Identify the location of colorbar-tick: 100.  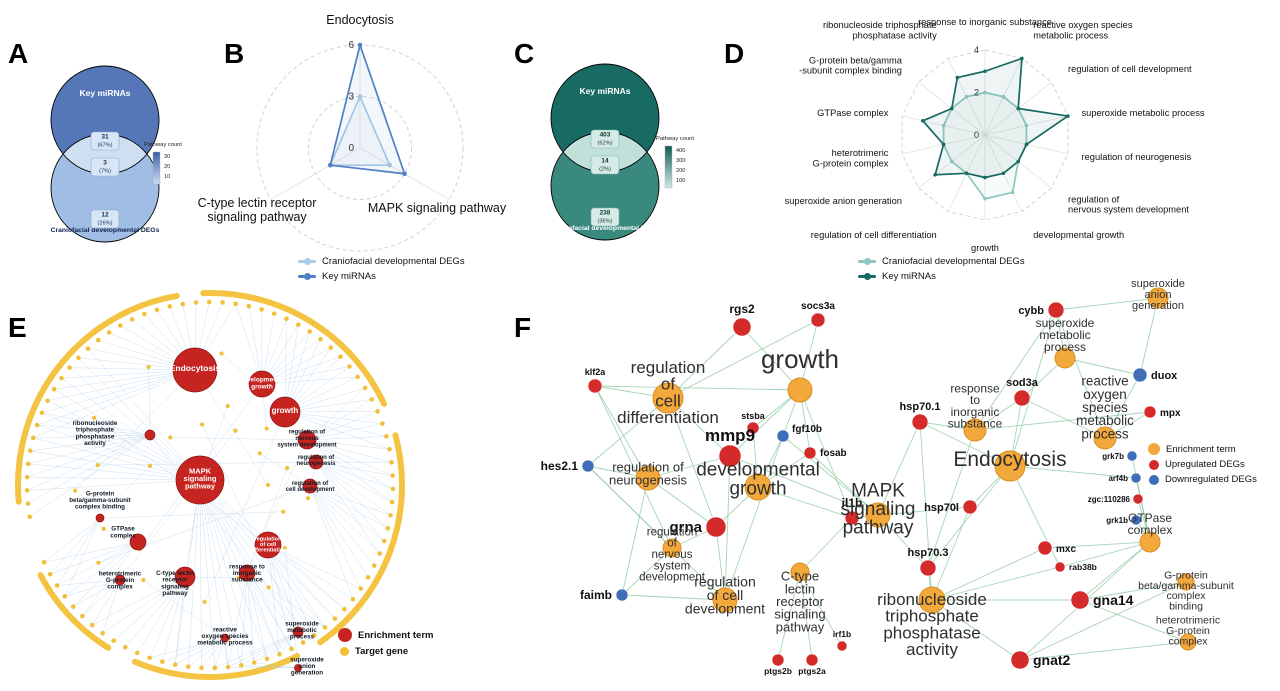
(680, 181).